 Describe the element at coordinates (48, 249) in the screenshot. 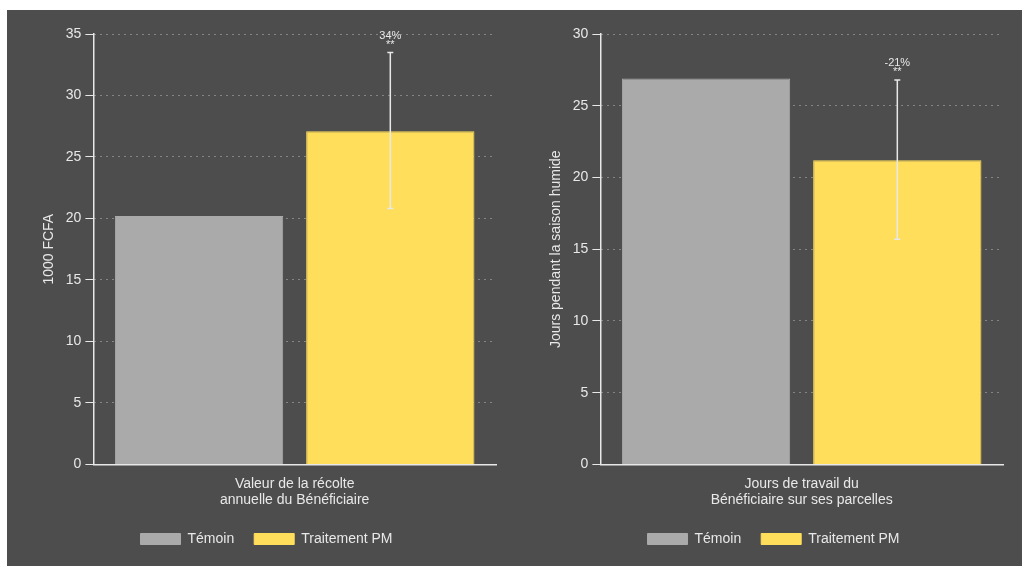

I see `y-axis-title: 1000 FCFA` at that location.